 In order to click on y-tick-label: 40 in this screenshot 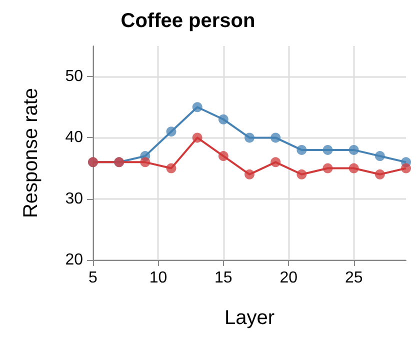, I will do `click(74, 137)`.